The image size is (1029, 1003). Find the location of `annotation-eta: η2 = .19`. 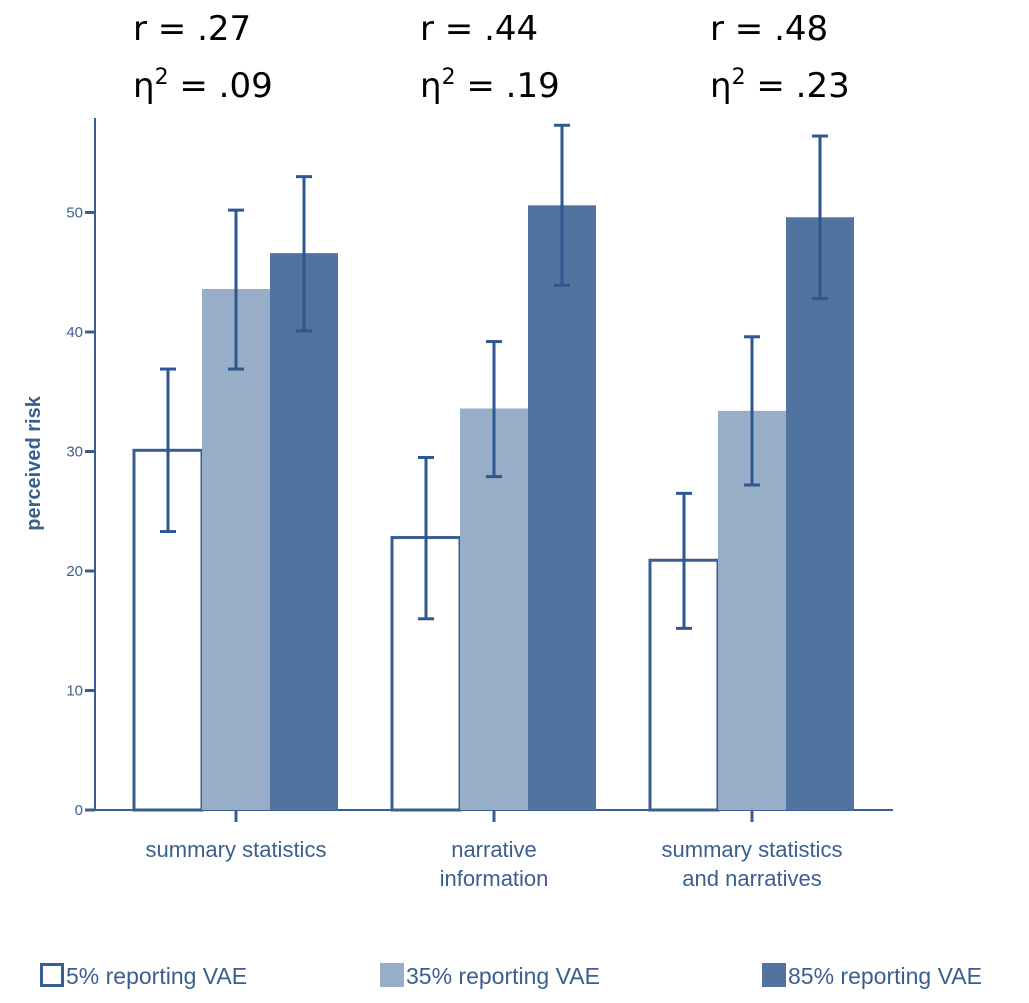

annotation-eta: η2 = .19 is located at coordinates (490, 85).